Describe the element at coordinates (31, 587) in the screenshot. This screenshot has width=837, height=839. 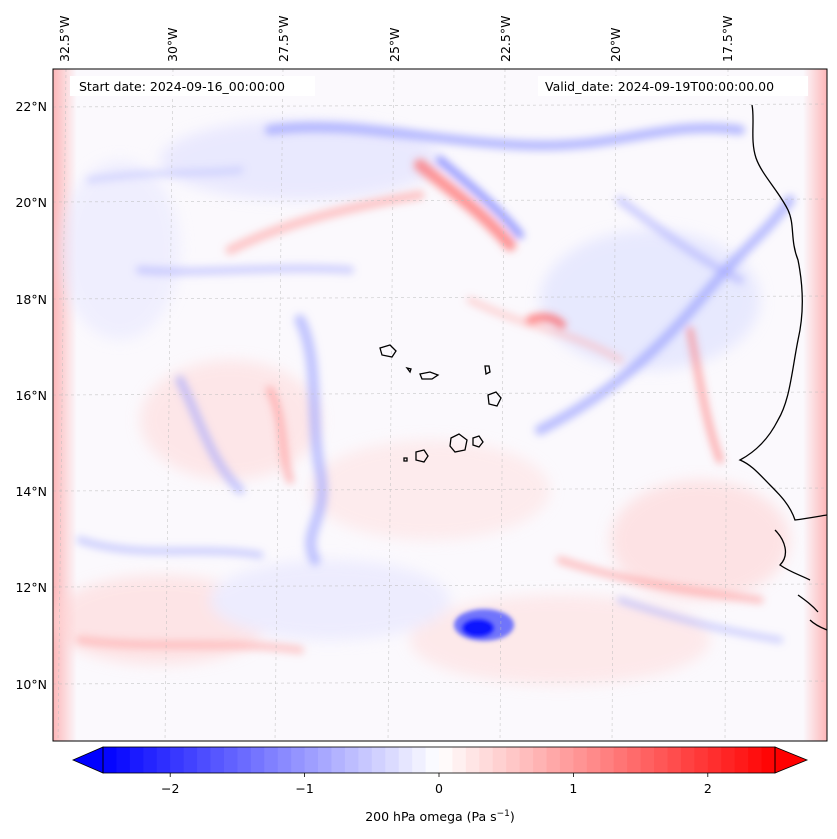
I see `lat-label: 12°N` at that location.